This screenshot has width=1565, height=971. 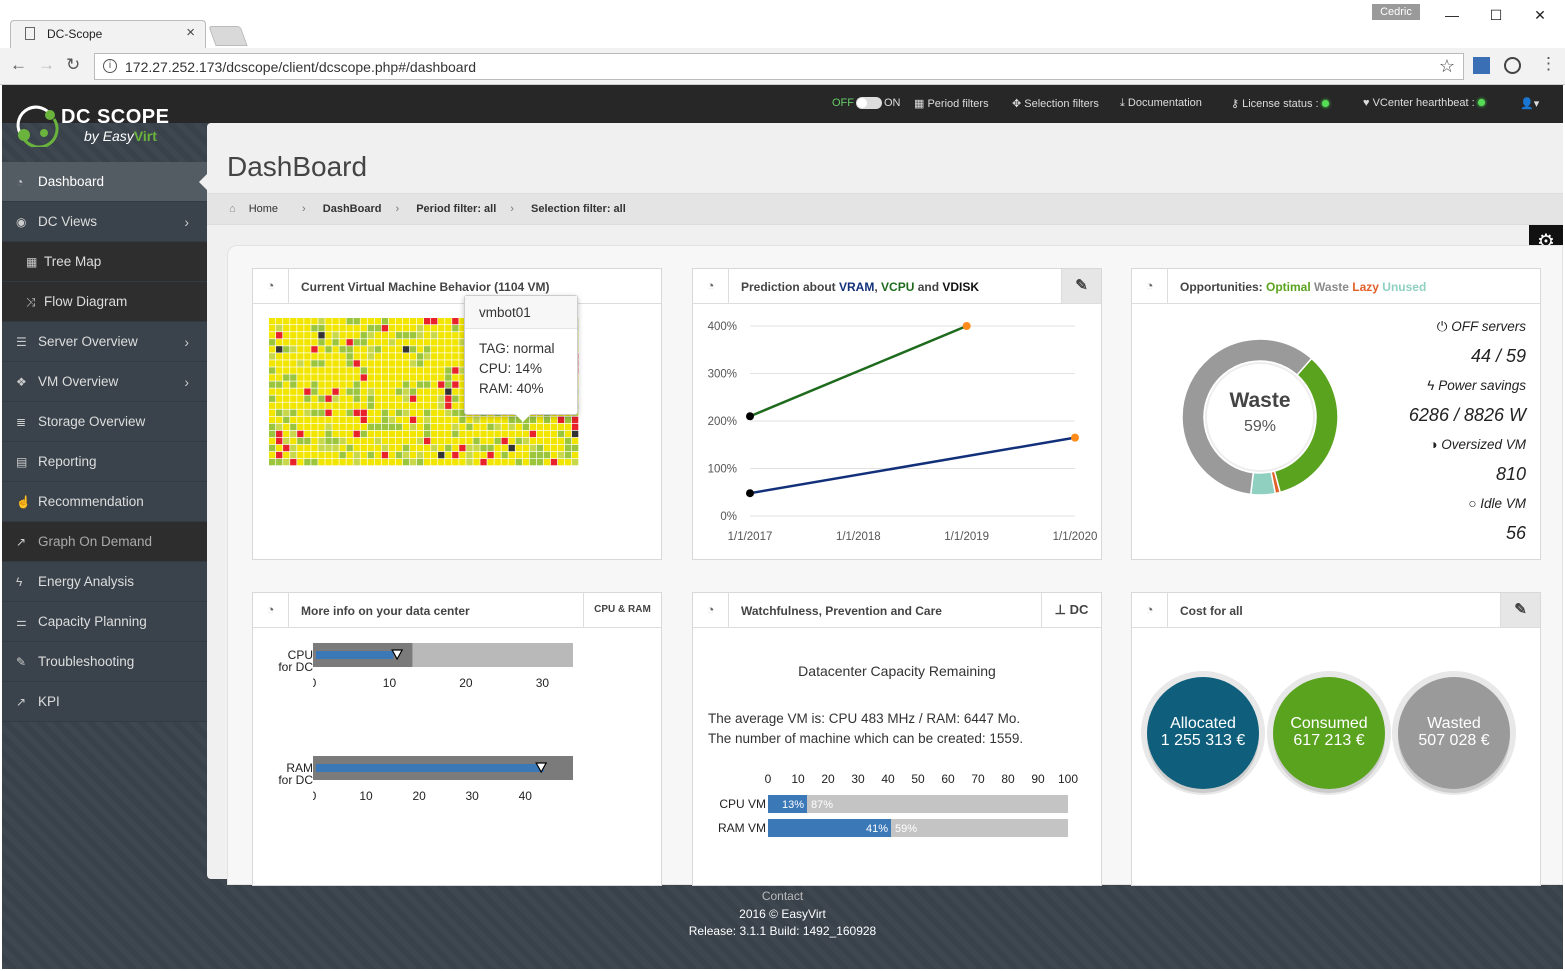 I want to click on download-extension-icon, so click(x=1481, y=65).